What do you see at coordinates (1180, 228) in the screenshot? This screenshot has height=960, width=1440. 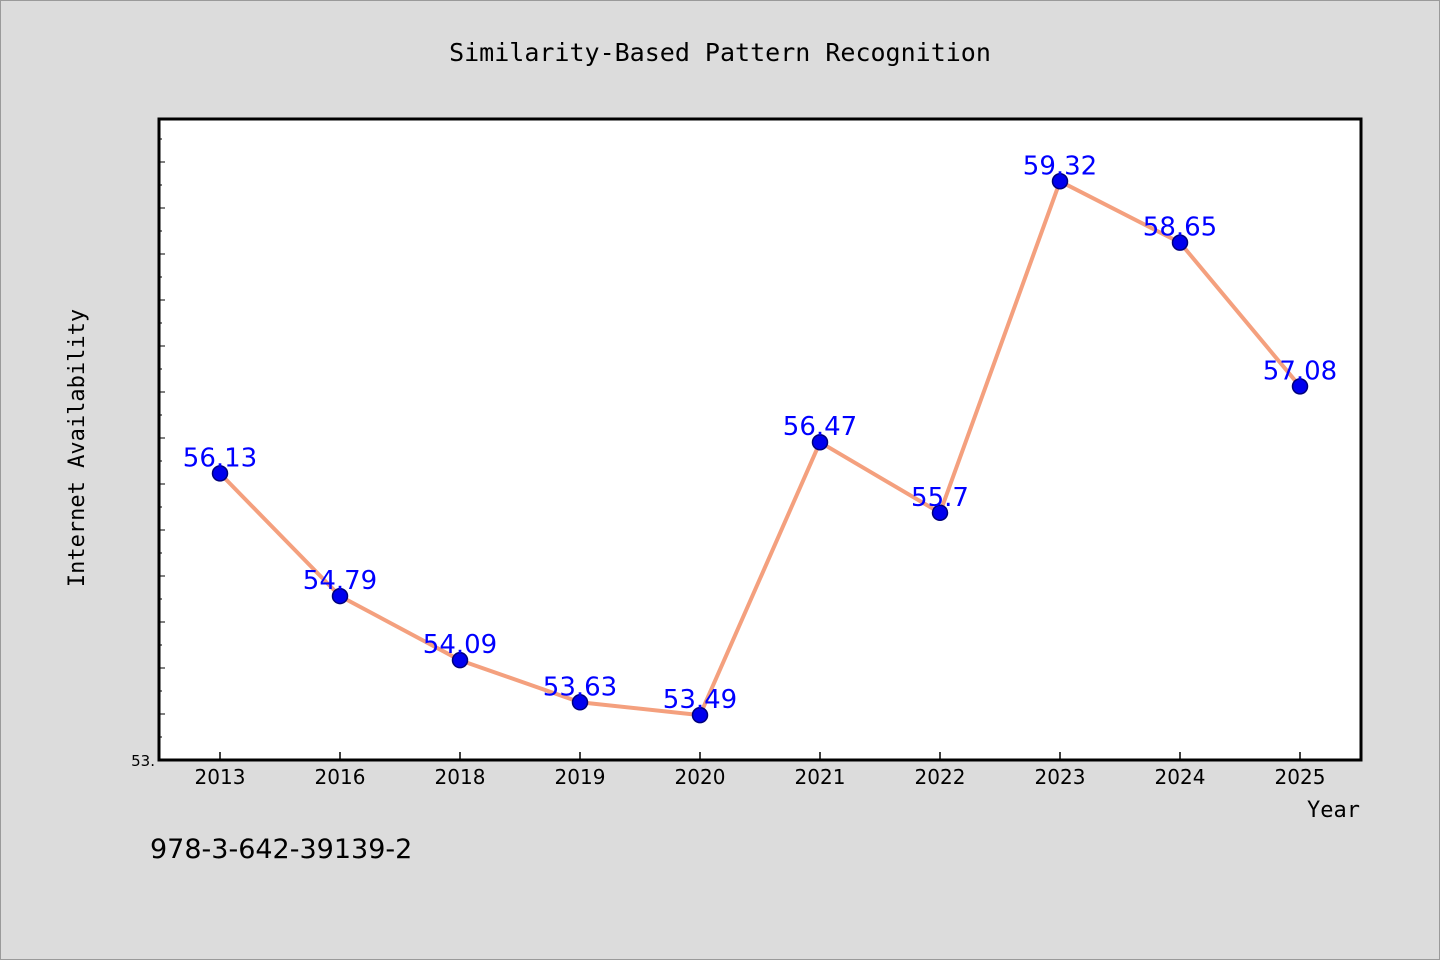 I see `data-label-2024: 58.65` at bounding box center [1180, 228].